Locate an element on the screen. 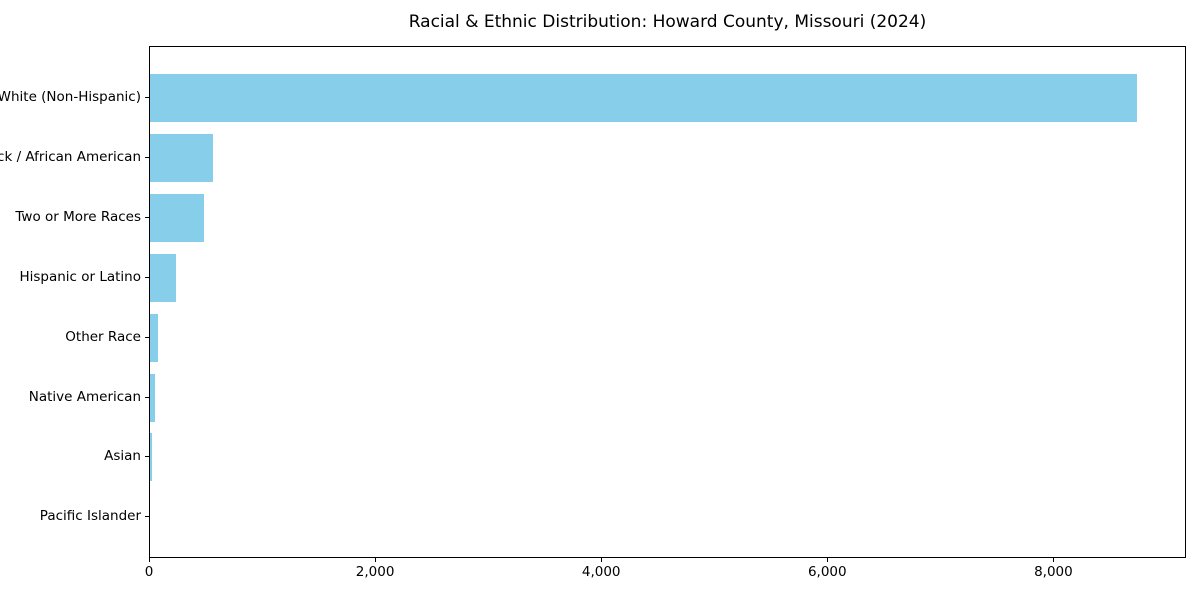 The width and height of the screenshot is (1200, 600). y-tick-label: Other Race is located at coordinates (103, 336).